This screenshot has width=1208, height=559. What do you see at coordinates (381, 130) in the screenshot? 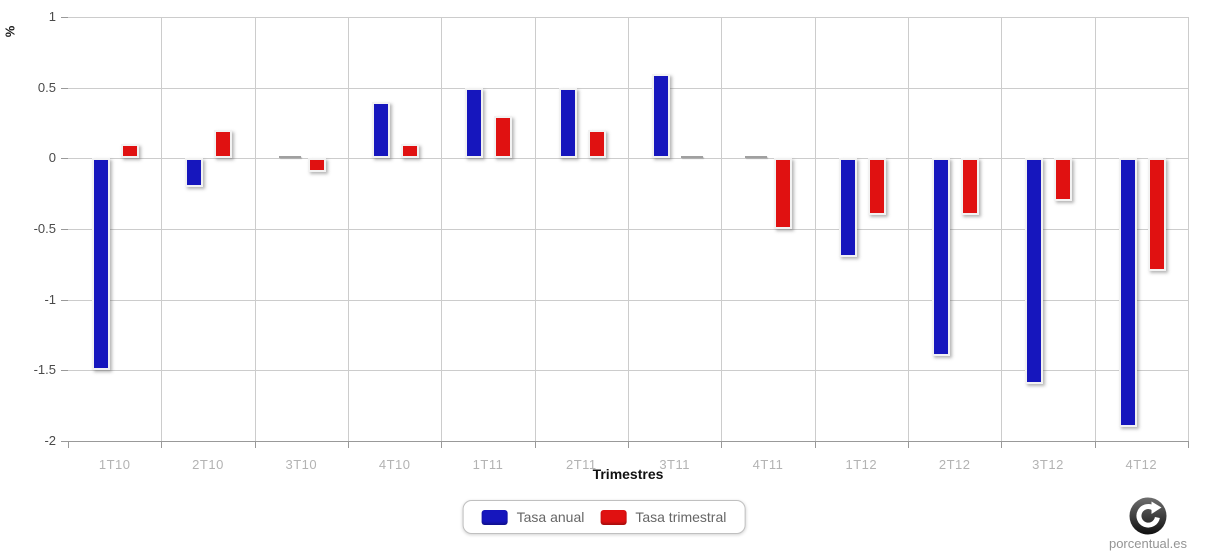
I see `bar-tasa-anual-4t10` at bounding box center [381, 130].